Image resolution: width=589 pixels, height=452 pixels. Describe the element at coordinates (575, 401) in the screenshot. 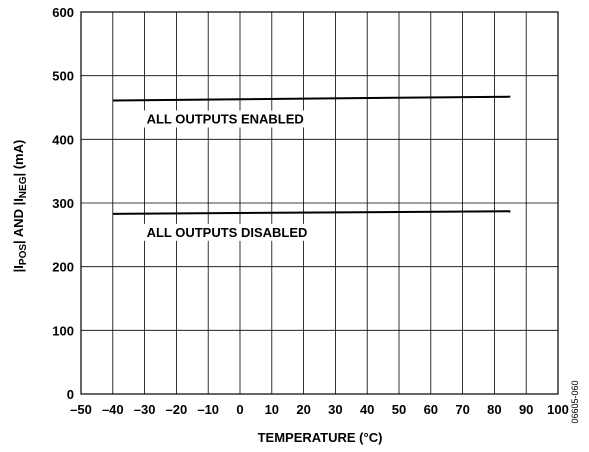

I see `figure-id: 06605-060` at that location.